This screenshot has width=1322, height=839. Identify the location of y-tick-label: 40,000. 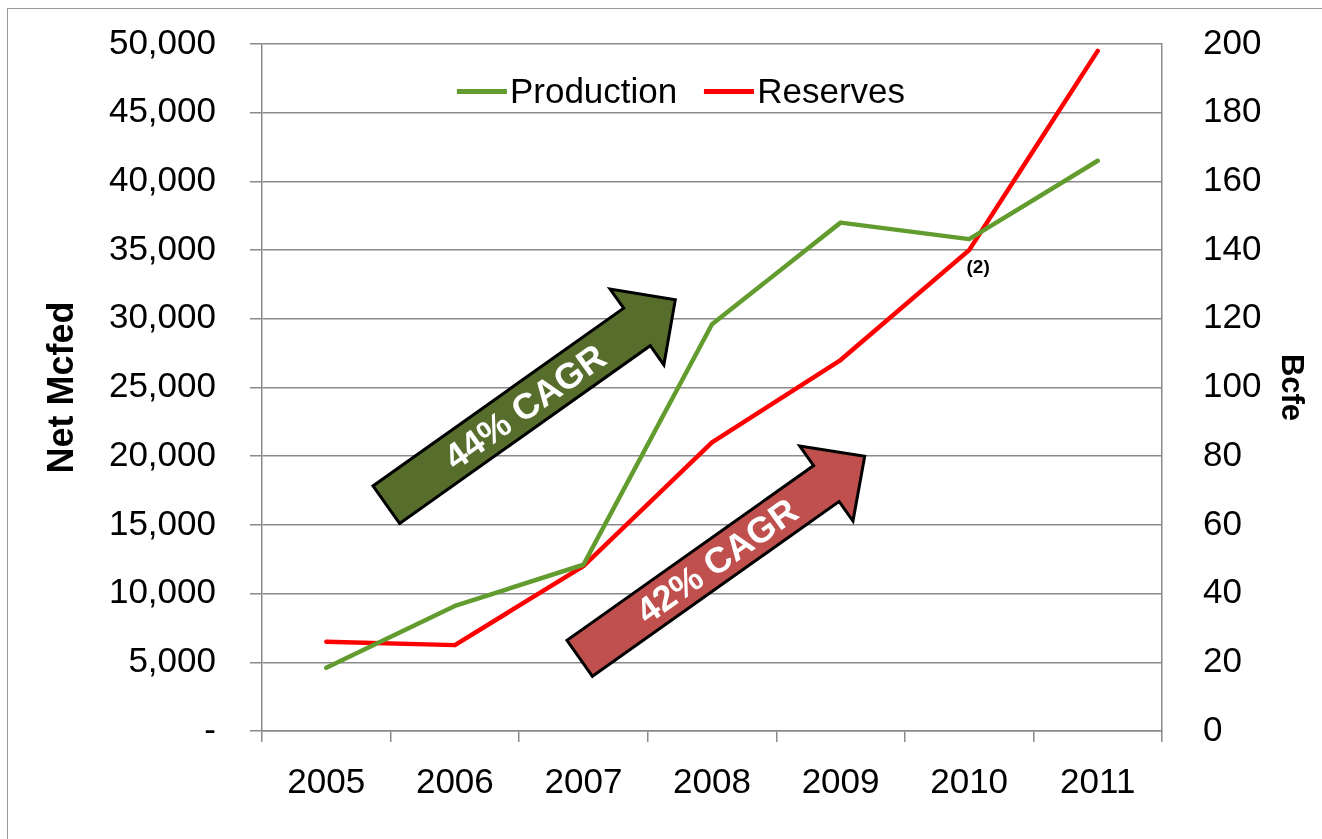
(162, 179).